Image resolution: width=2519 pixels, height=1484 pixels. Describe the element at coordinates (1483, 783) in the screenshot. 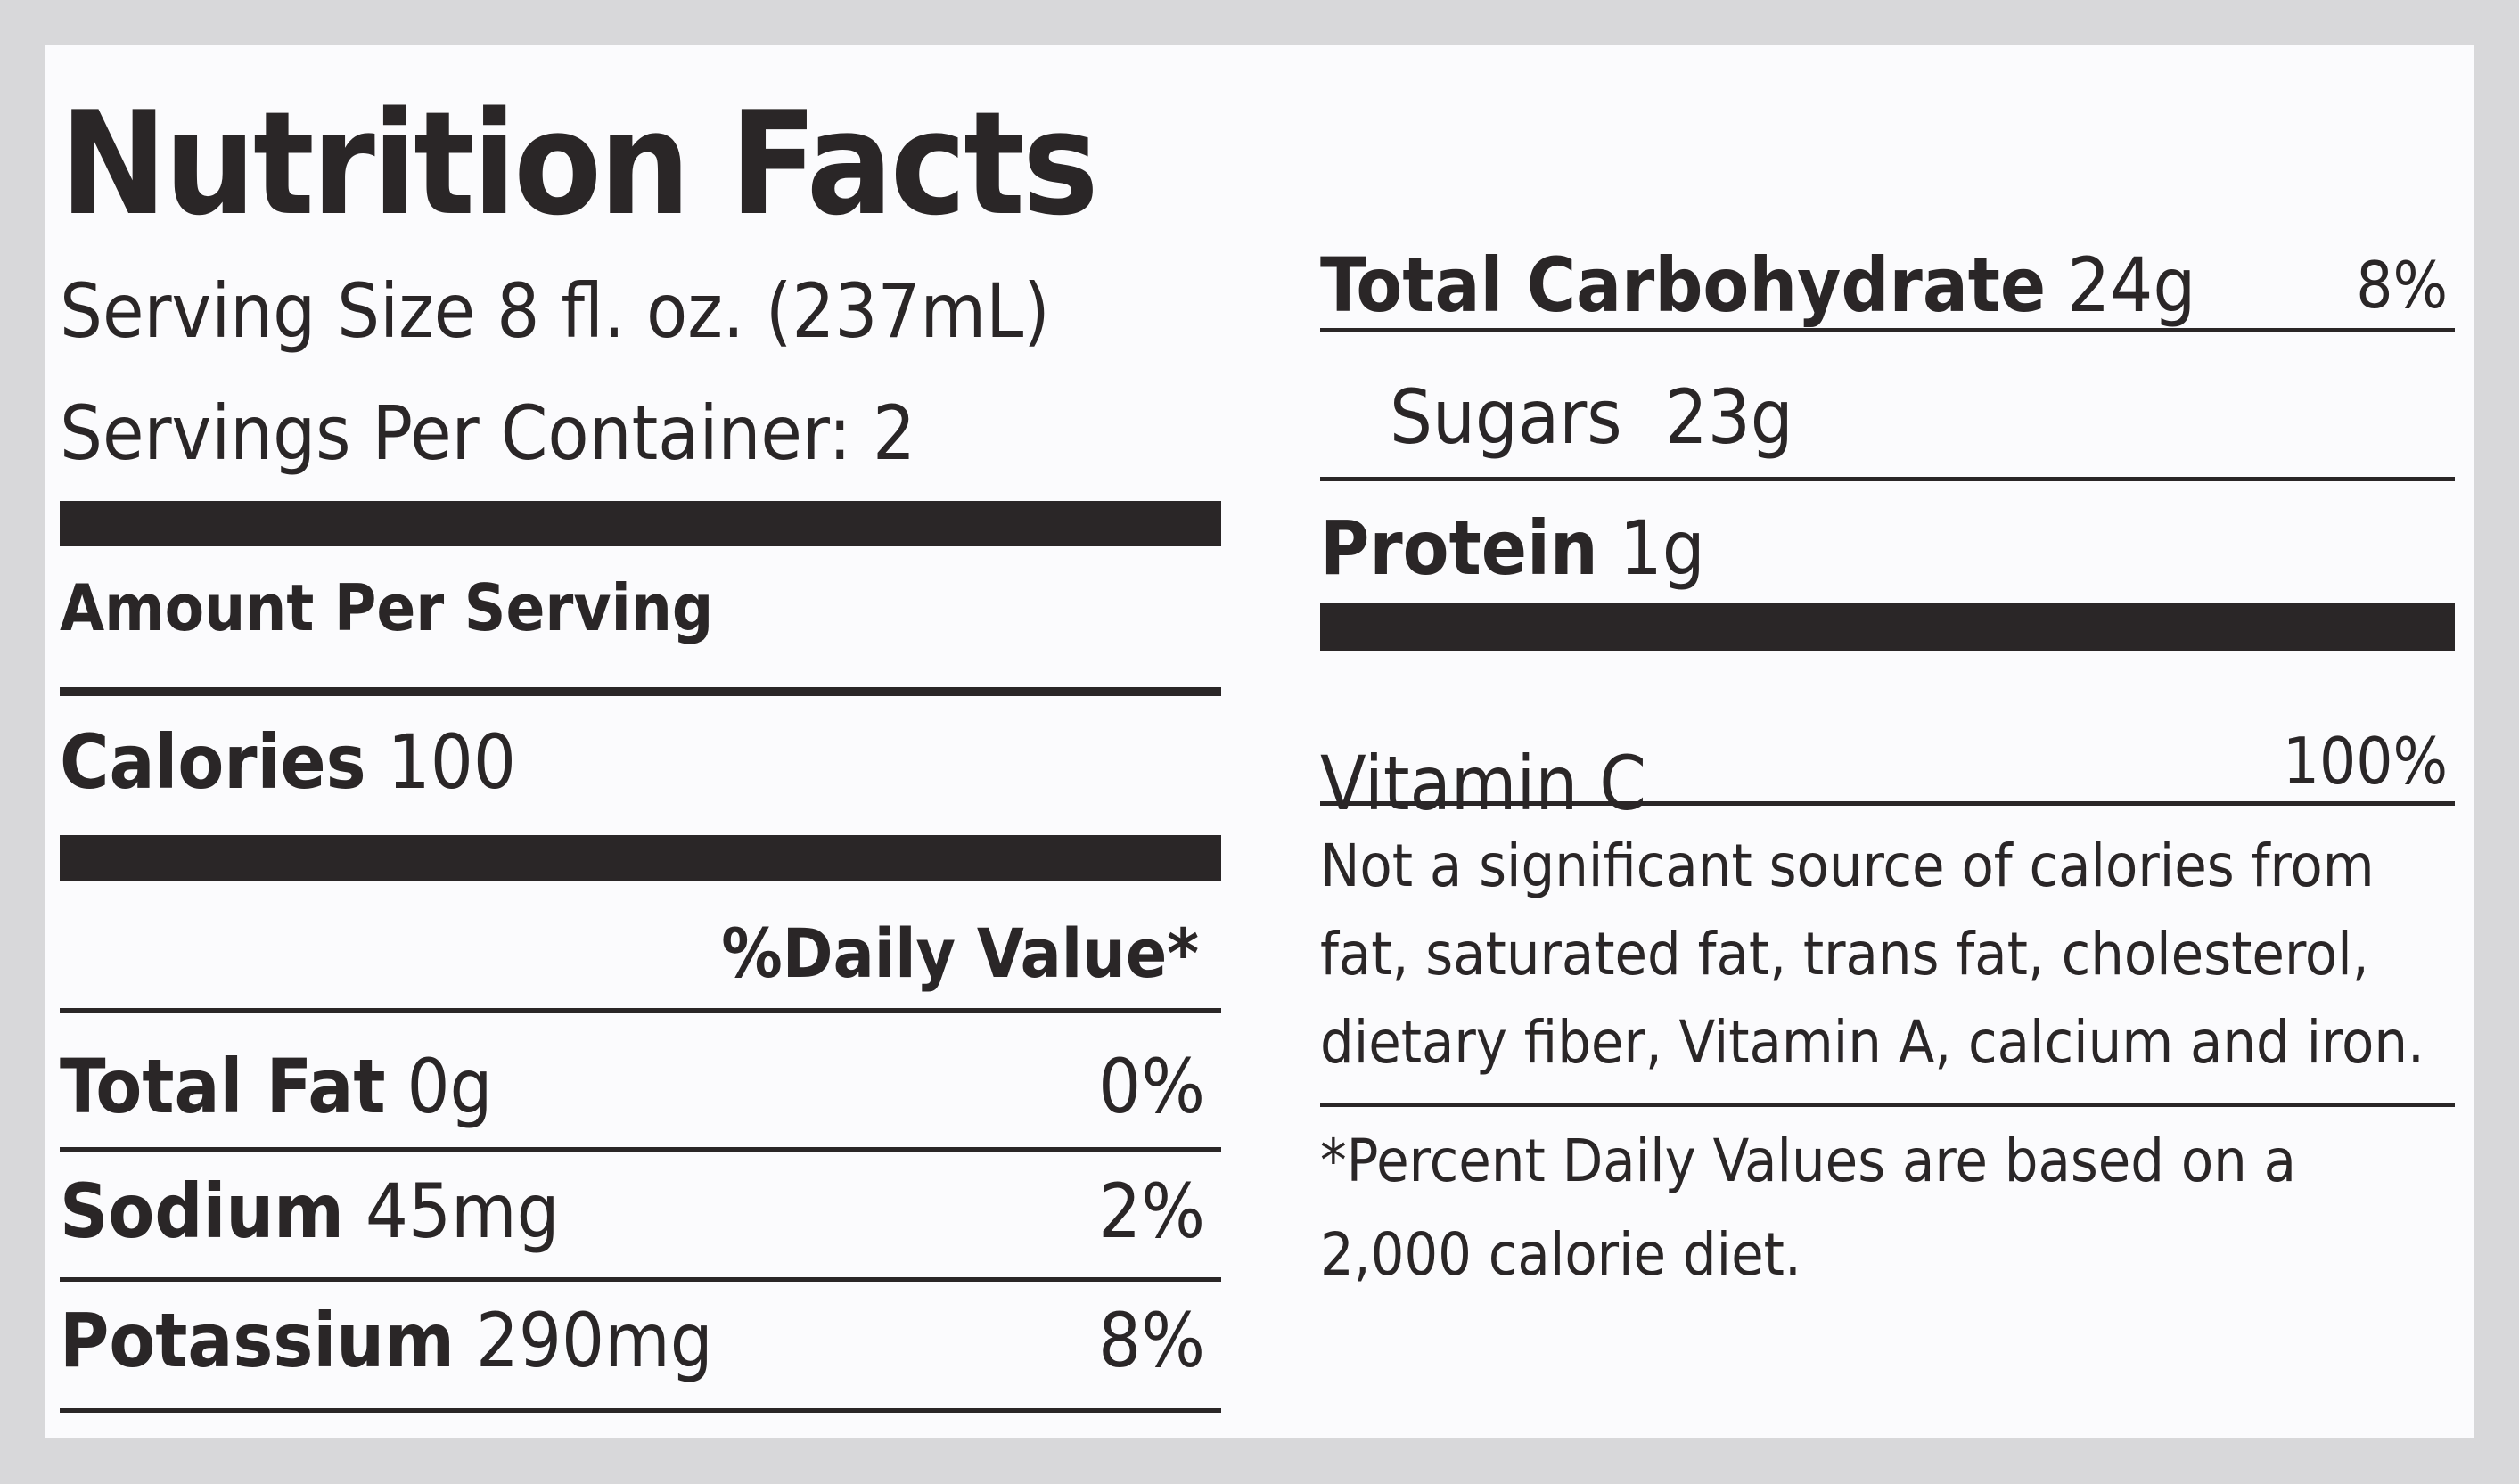

I see `vitamin-label: Vitamin C` at that location.